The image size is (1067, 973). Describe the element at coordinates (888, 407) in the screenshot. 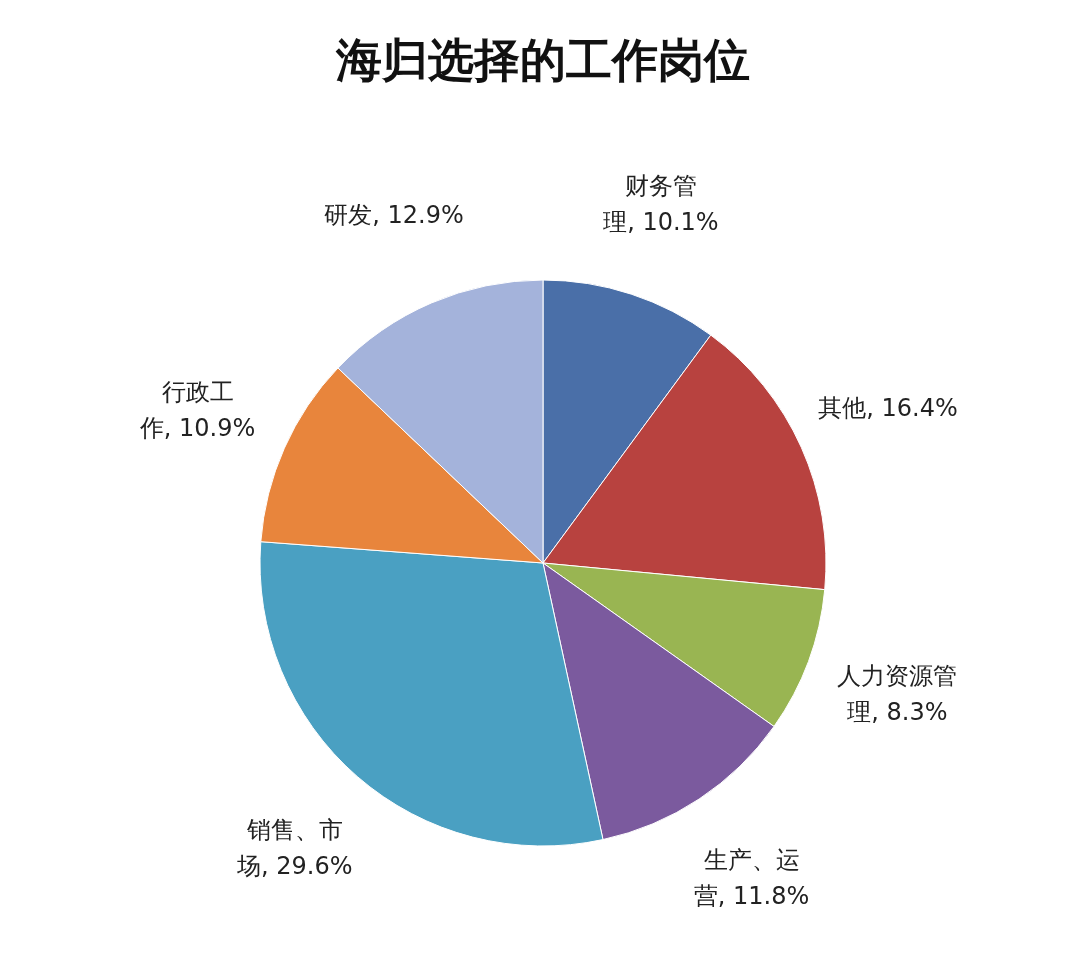

I see `slice-label: 其他, 16.4%` at that location.